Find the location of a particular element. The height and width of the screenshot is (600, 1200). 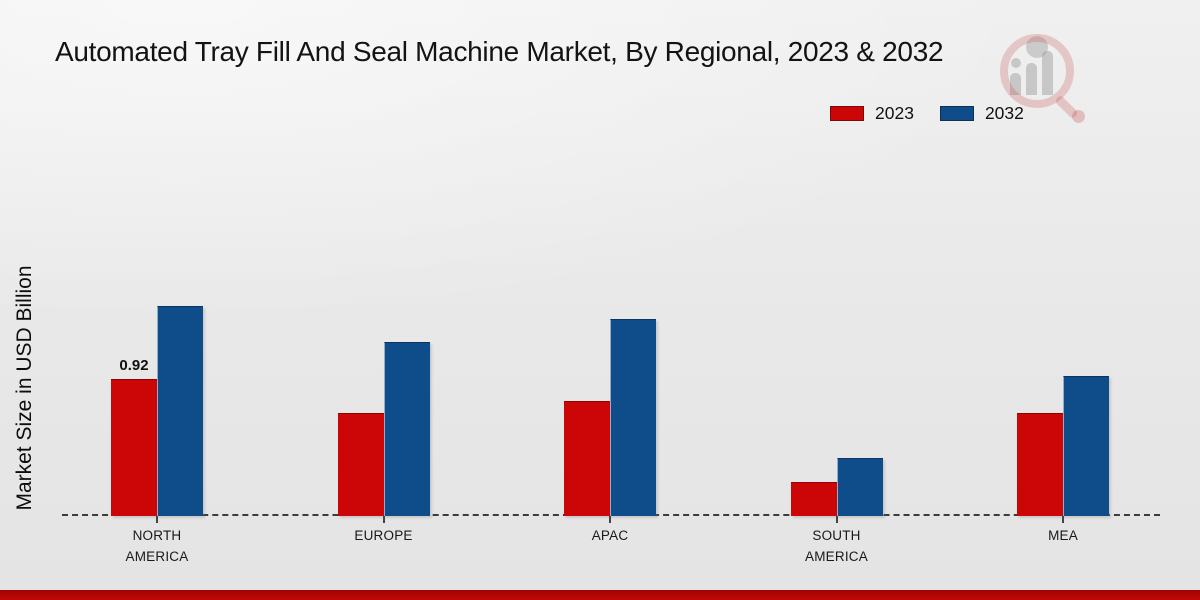

x-axis-category-label: SOUTH AMERICA is located at coordinates (836, 546).